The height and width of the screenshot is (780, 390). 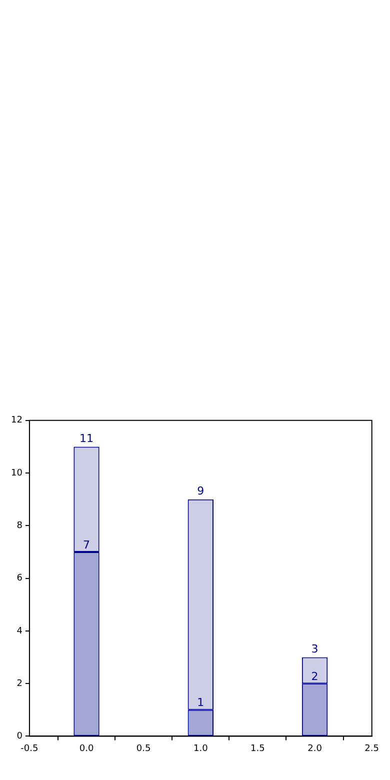 I want to click on x-tick-label: 1.5, so click(x=257, y=749).